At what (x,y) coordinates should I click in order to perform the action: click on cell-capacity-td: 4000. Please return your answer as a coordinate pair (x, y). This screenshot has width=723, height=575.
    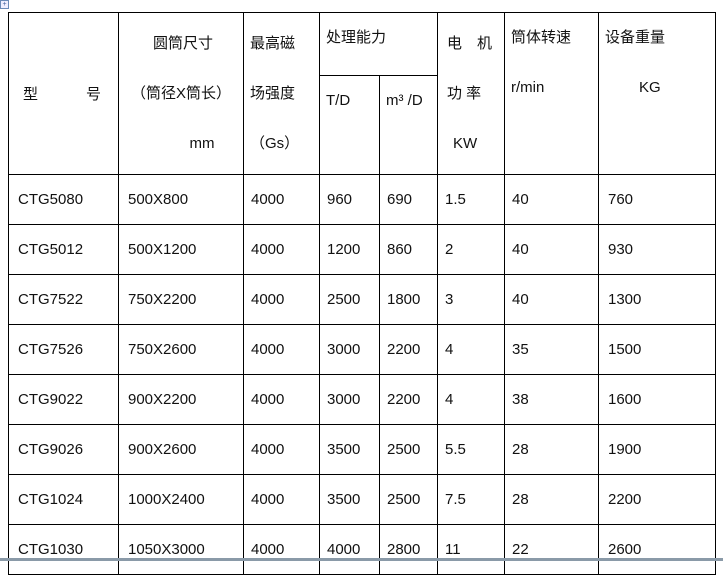
    Looking at the image, I should click on (349, 549).